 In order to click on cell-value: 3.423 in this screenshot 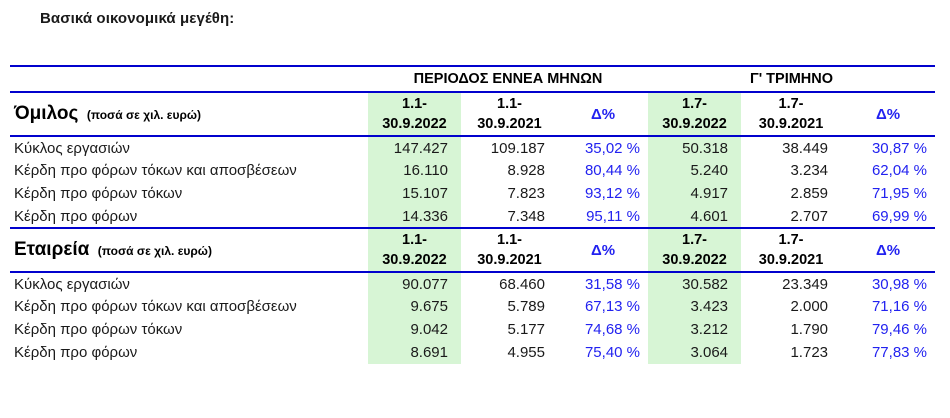, I will do `click(695, 306)`.